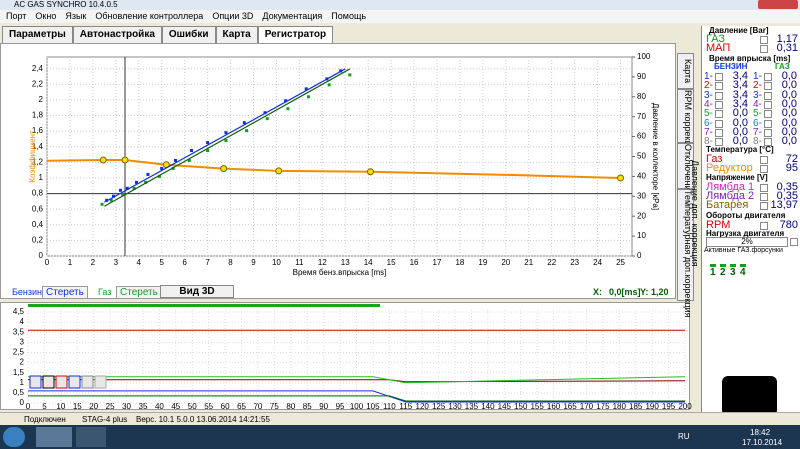  What do you see at coordinates (685, 71) in the screenshot?
I see `side-tab: Карта` at bounding box center [685, 71].